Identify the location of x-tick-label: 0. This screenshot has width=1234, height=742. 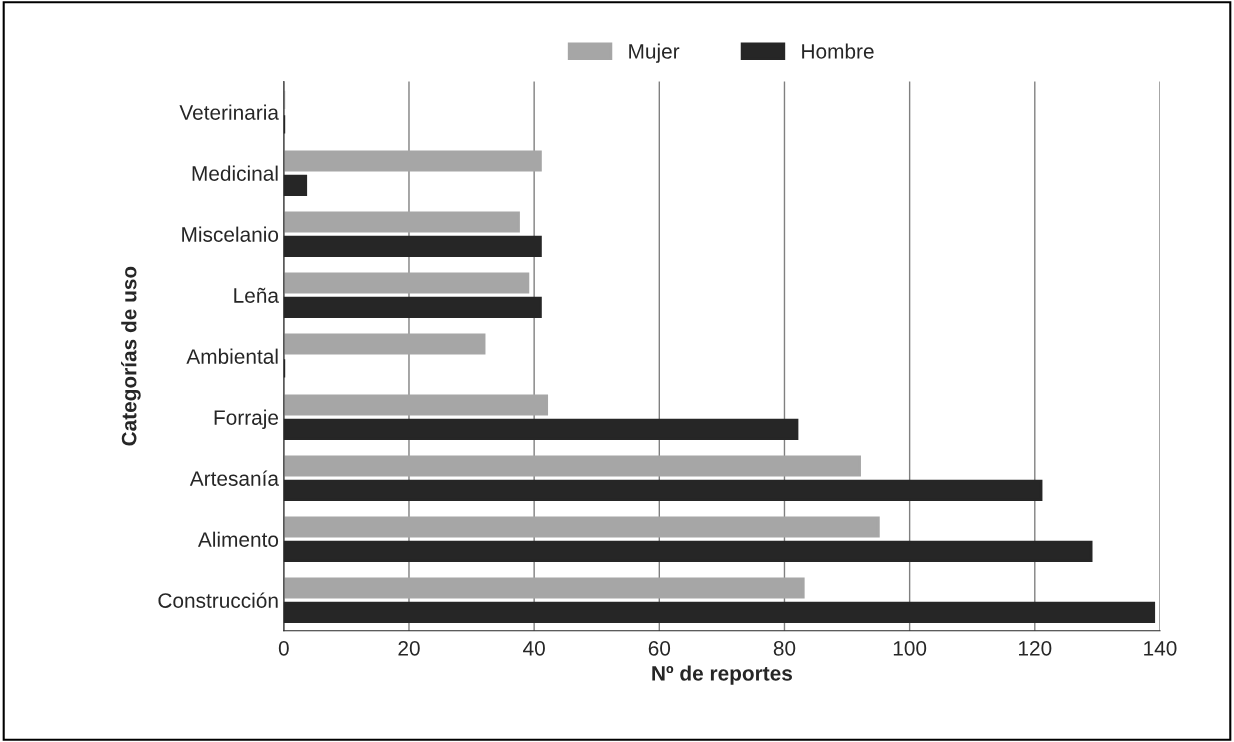
(283, 648).